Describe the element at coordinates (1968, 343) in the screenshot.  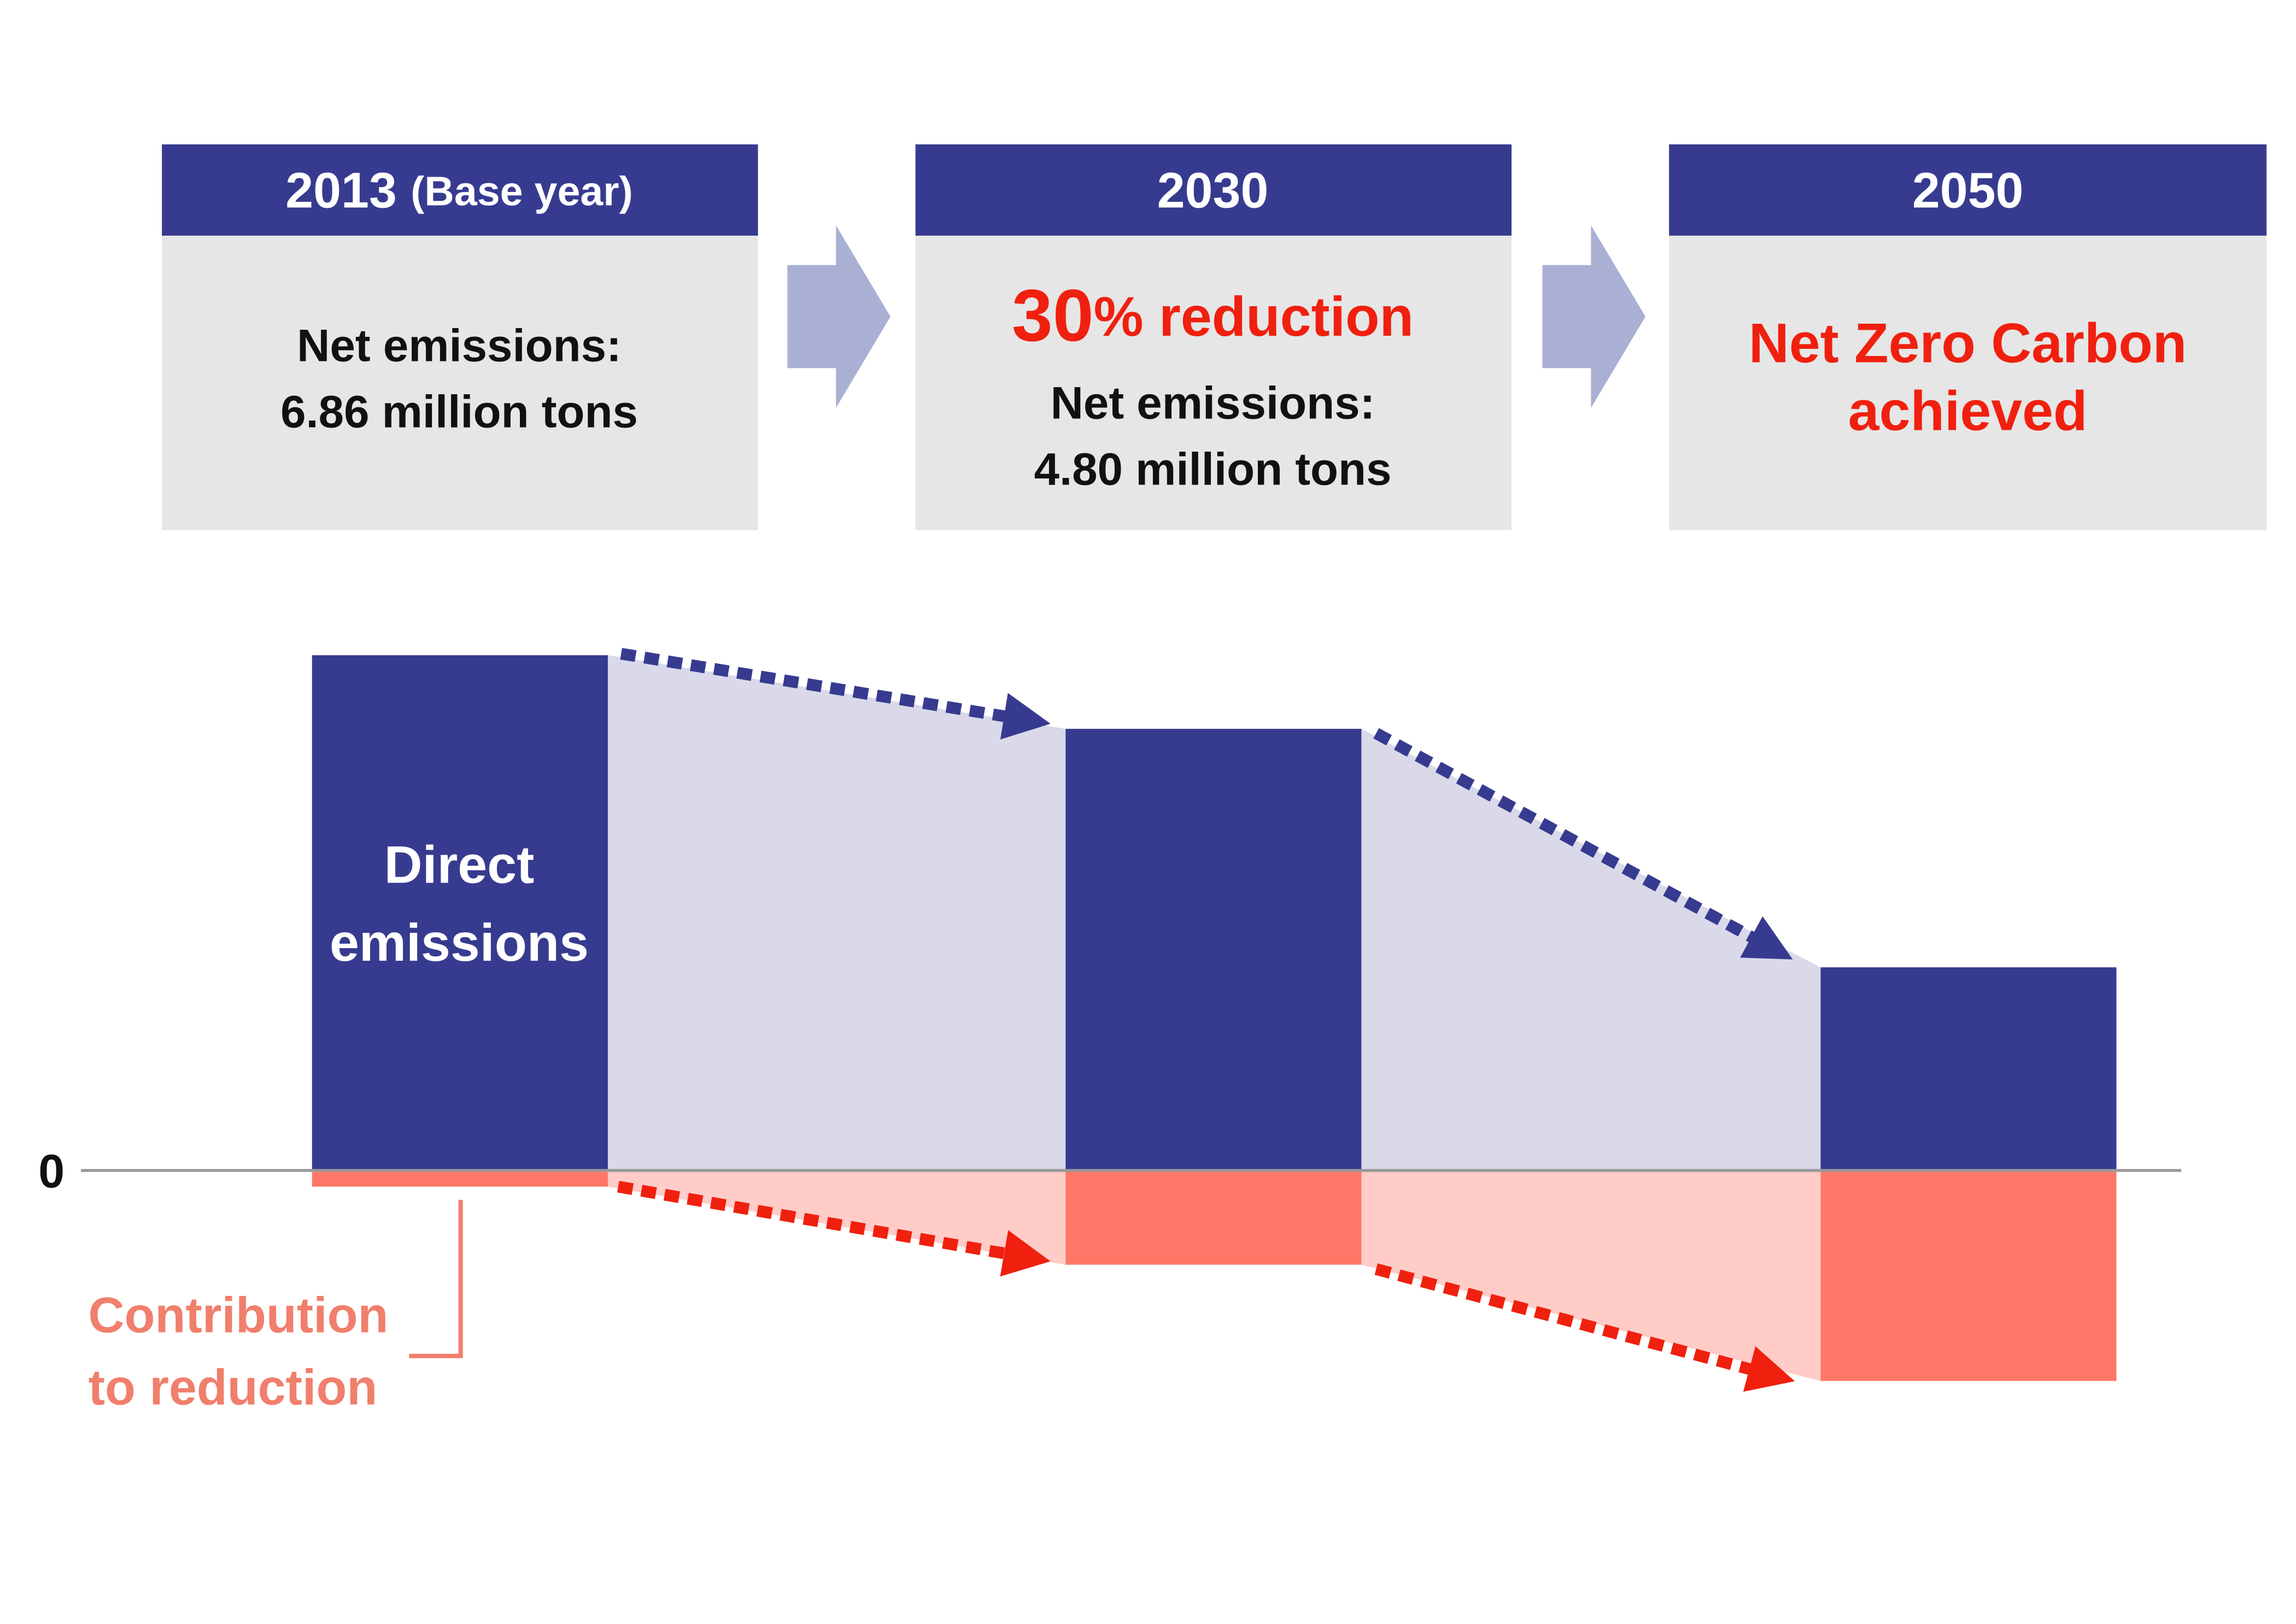
I see `card-highlight: Net Zero Carbon` at that location.